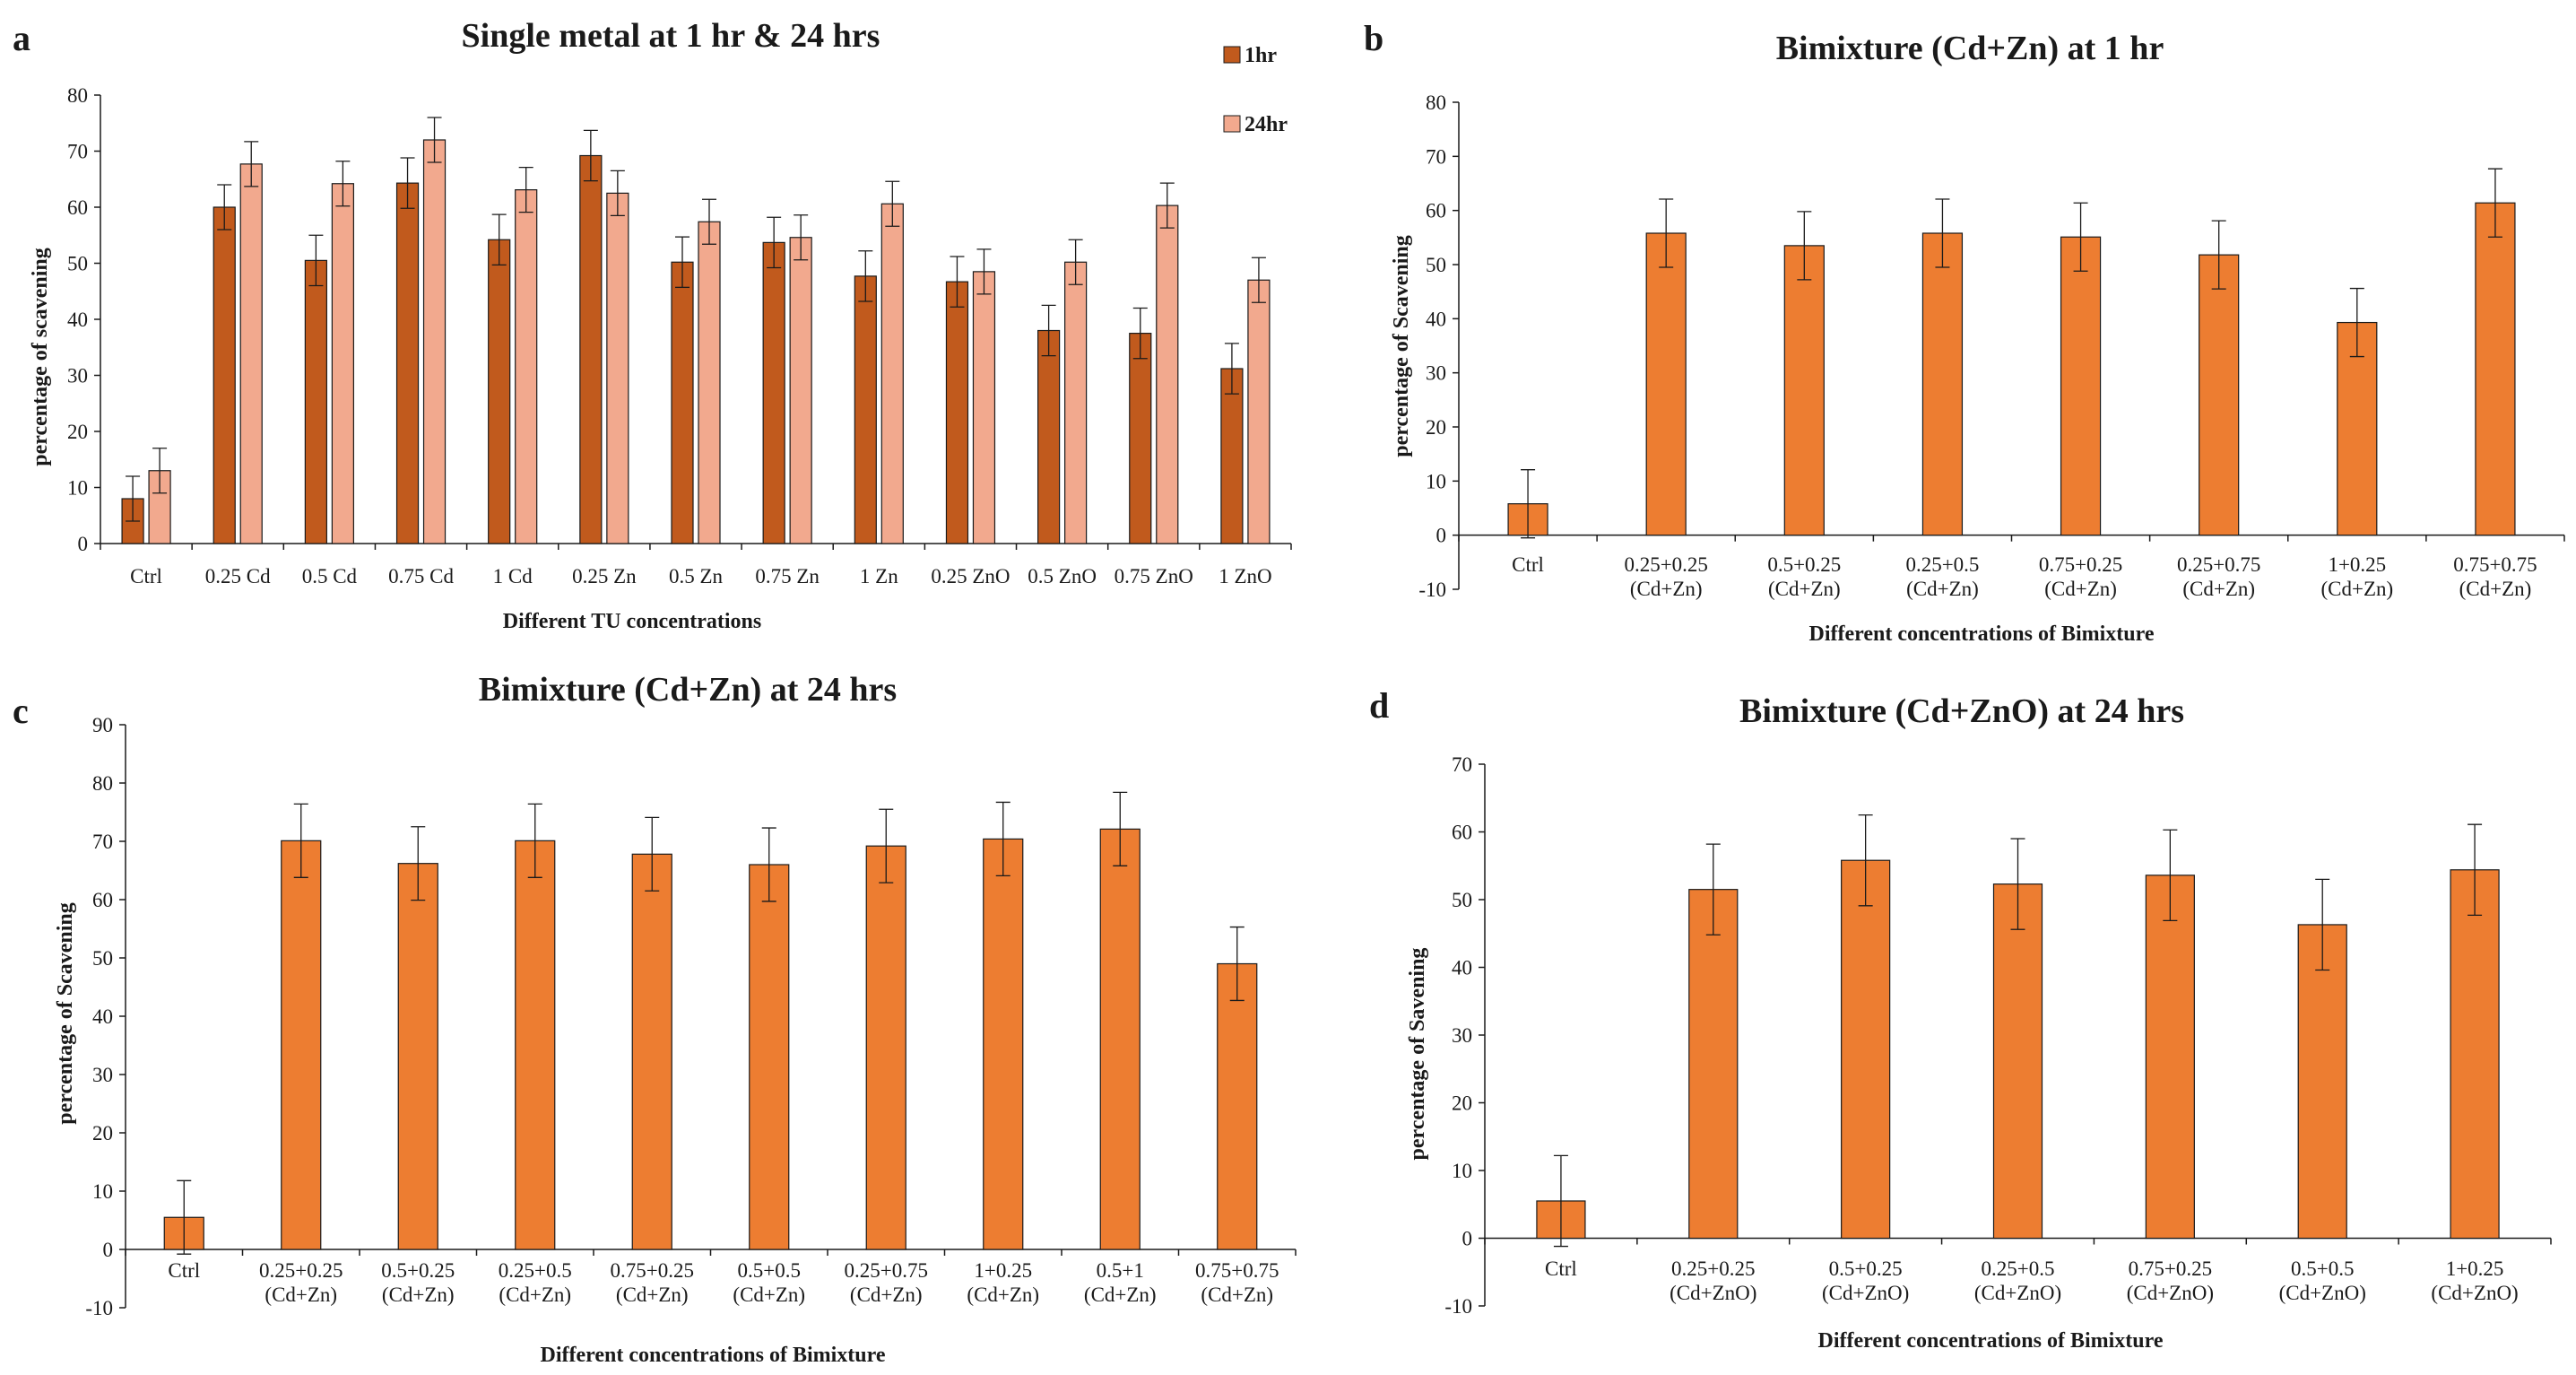 Image resolution: width=2576 pixels, height=1375 pixels. Describe the element at coordinates (330, 576) in the screenshot. I see `x-tick-label: 0.5 Cd` at that location.